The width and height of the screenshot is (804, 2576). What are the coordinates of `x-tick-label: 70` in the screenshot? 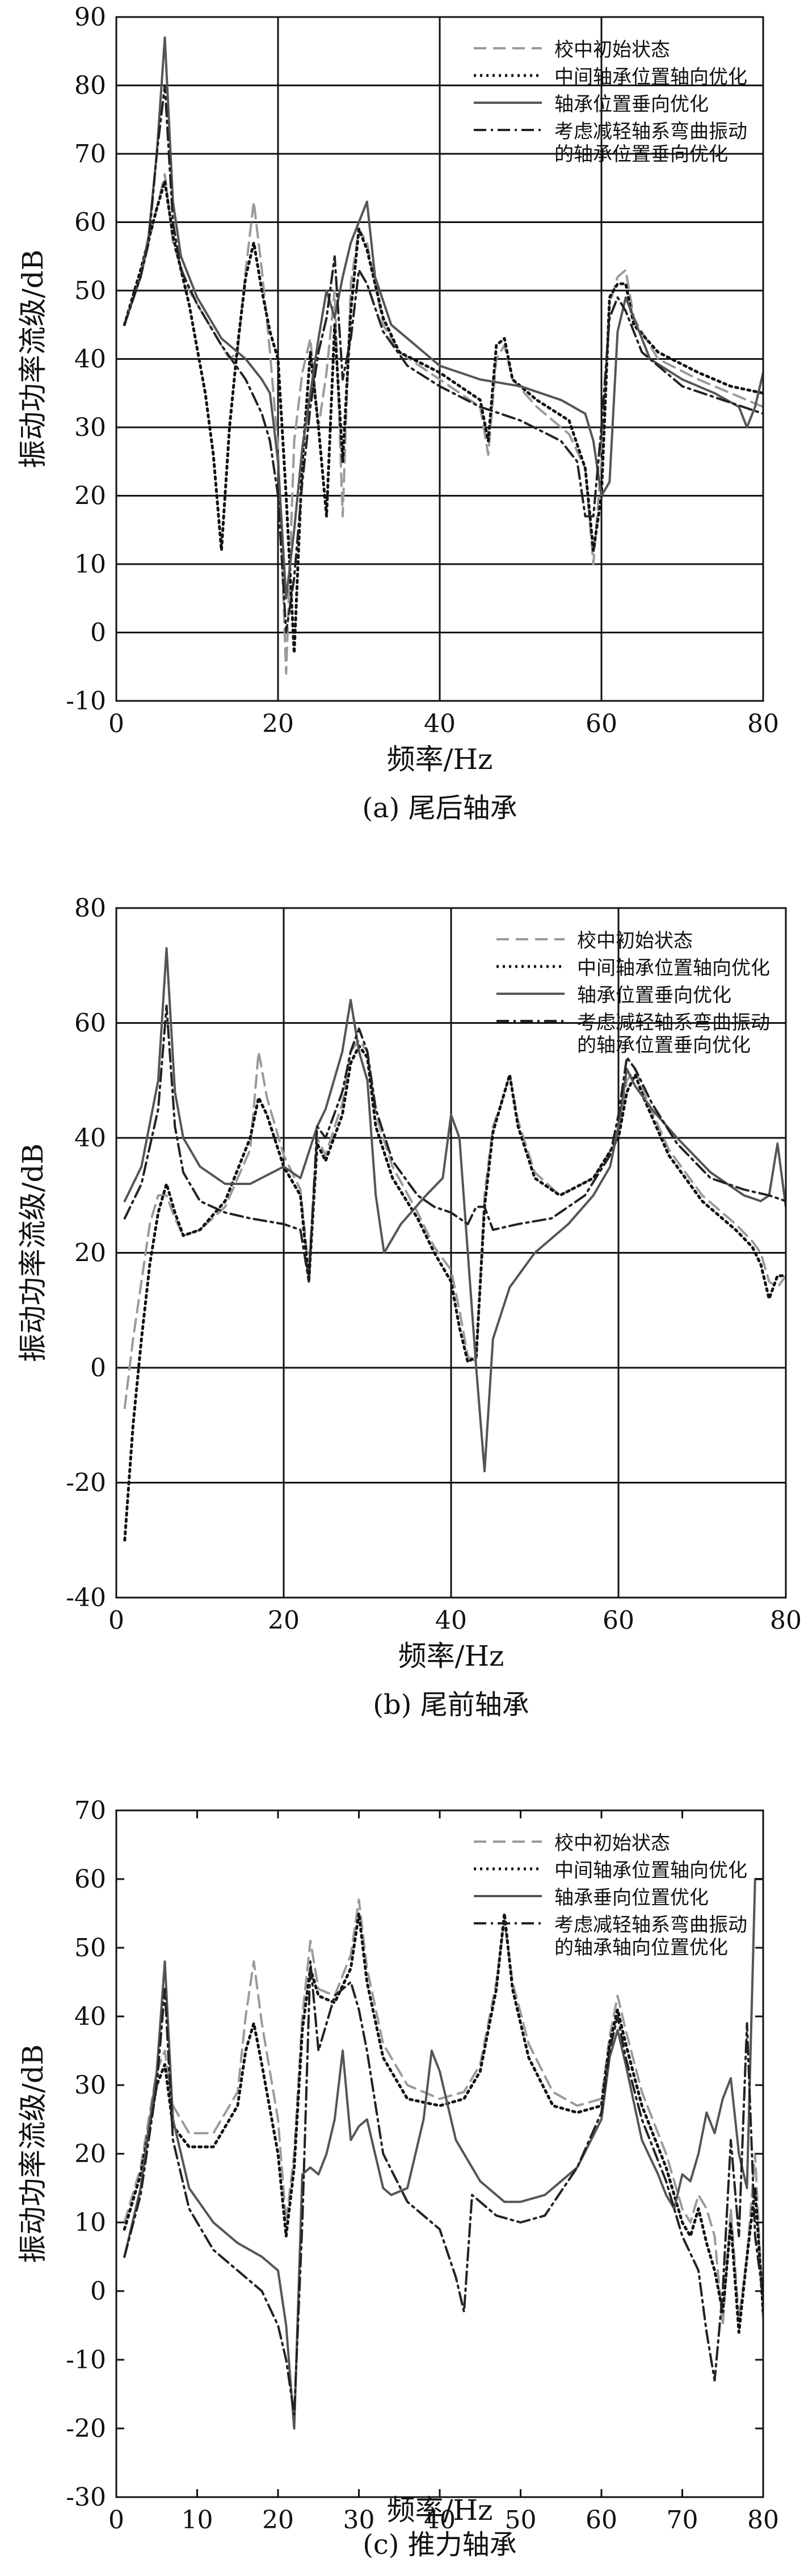 It's located at (683, 2520).